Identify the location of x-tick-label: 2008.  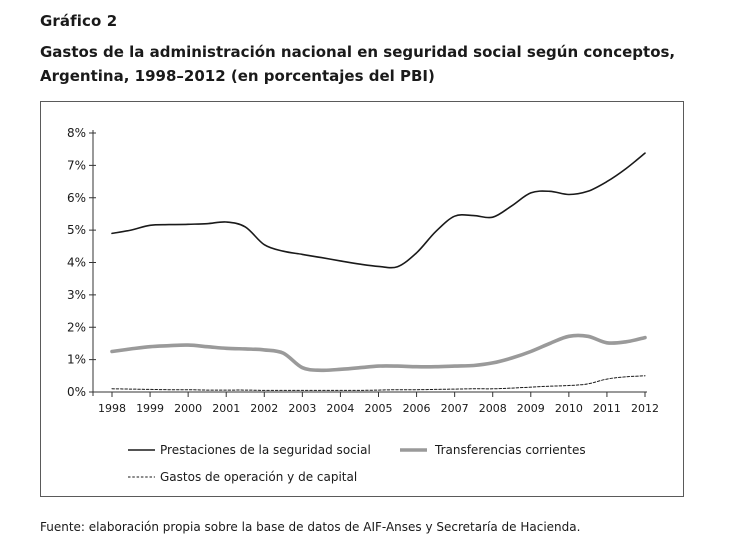
(493, 408).